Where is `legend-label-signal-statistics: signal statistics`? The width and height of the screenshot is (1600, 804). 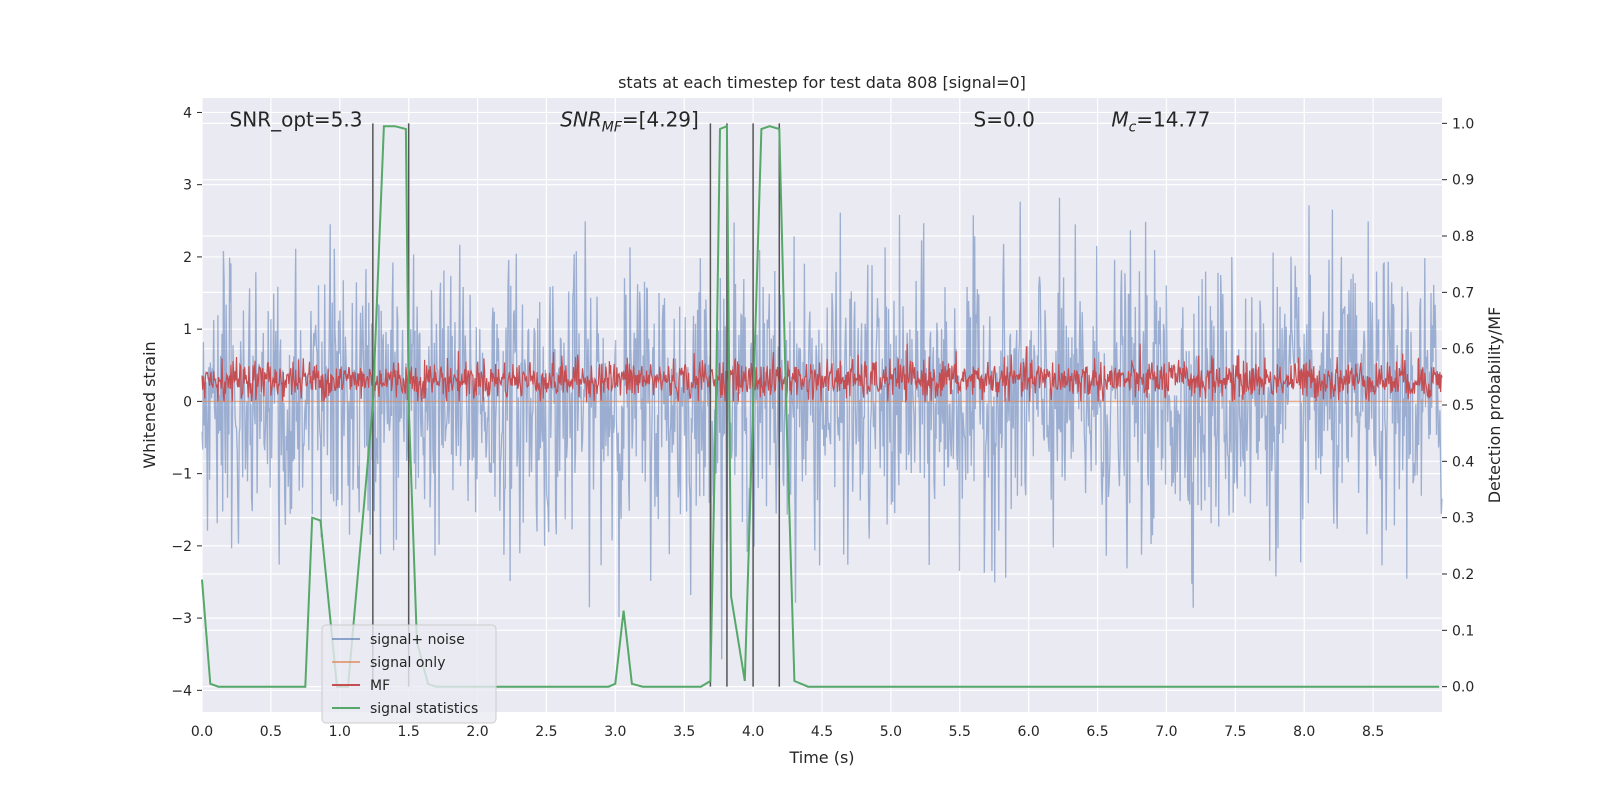
legend-label-signal-statistics: signal statistics is located at coordinates (424, 709).